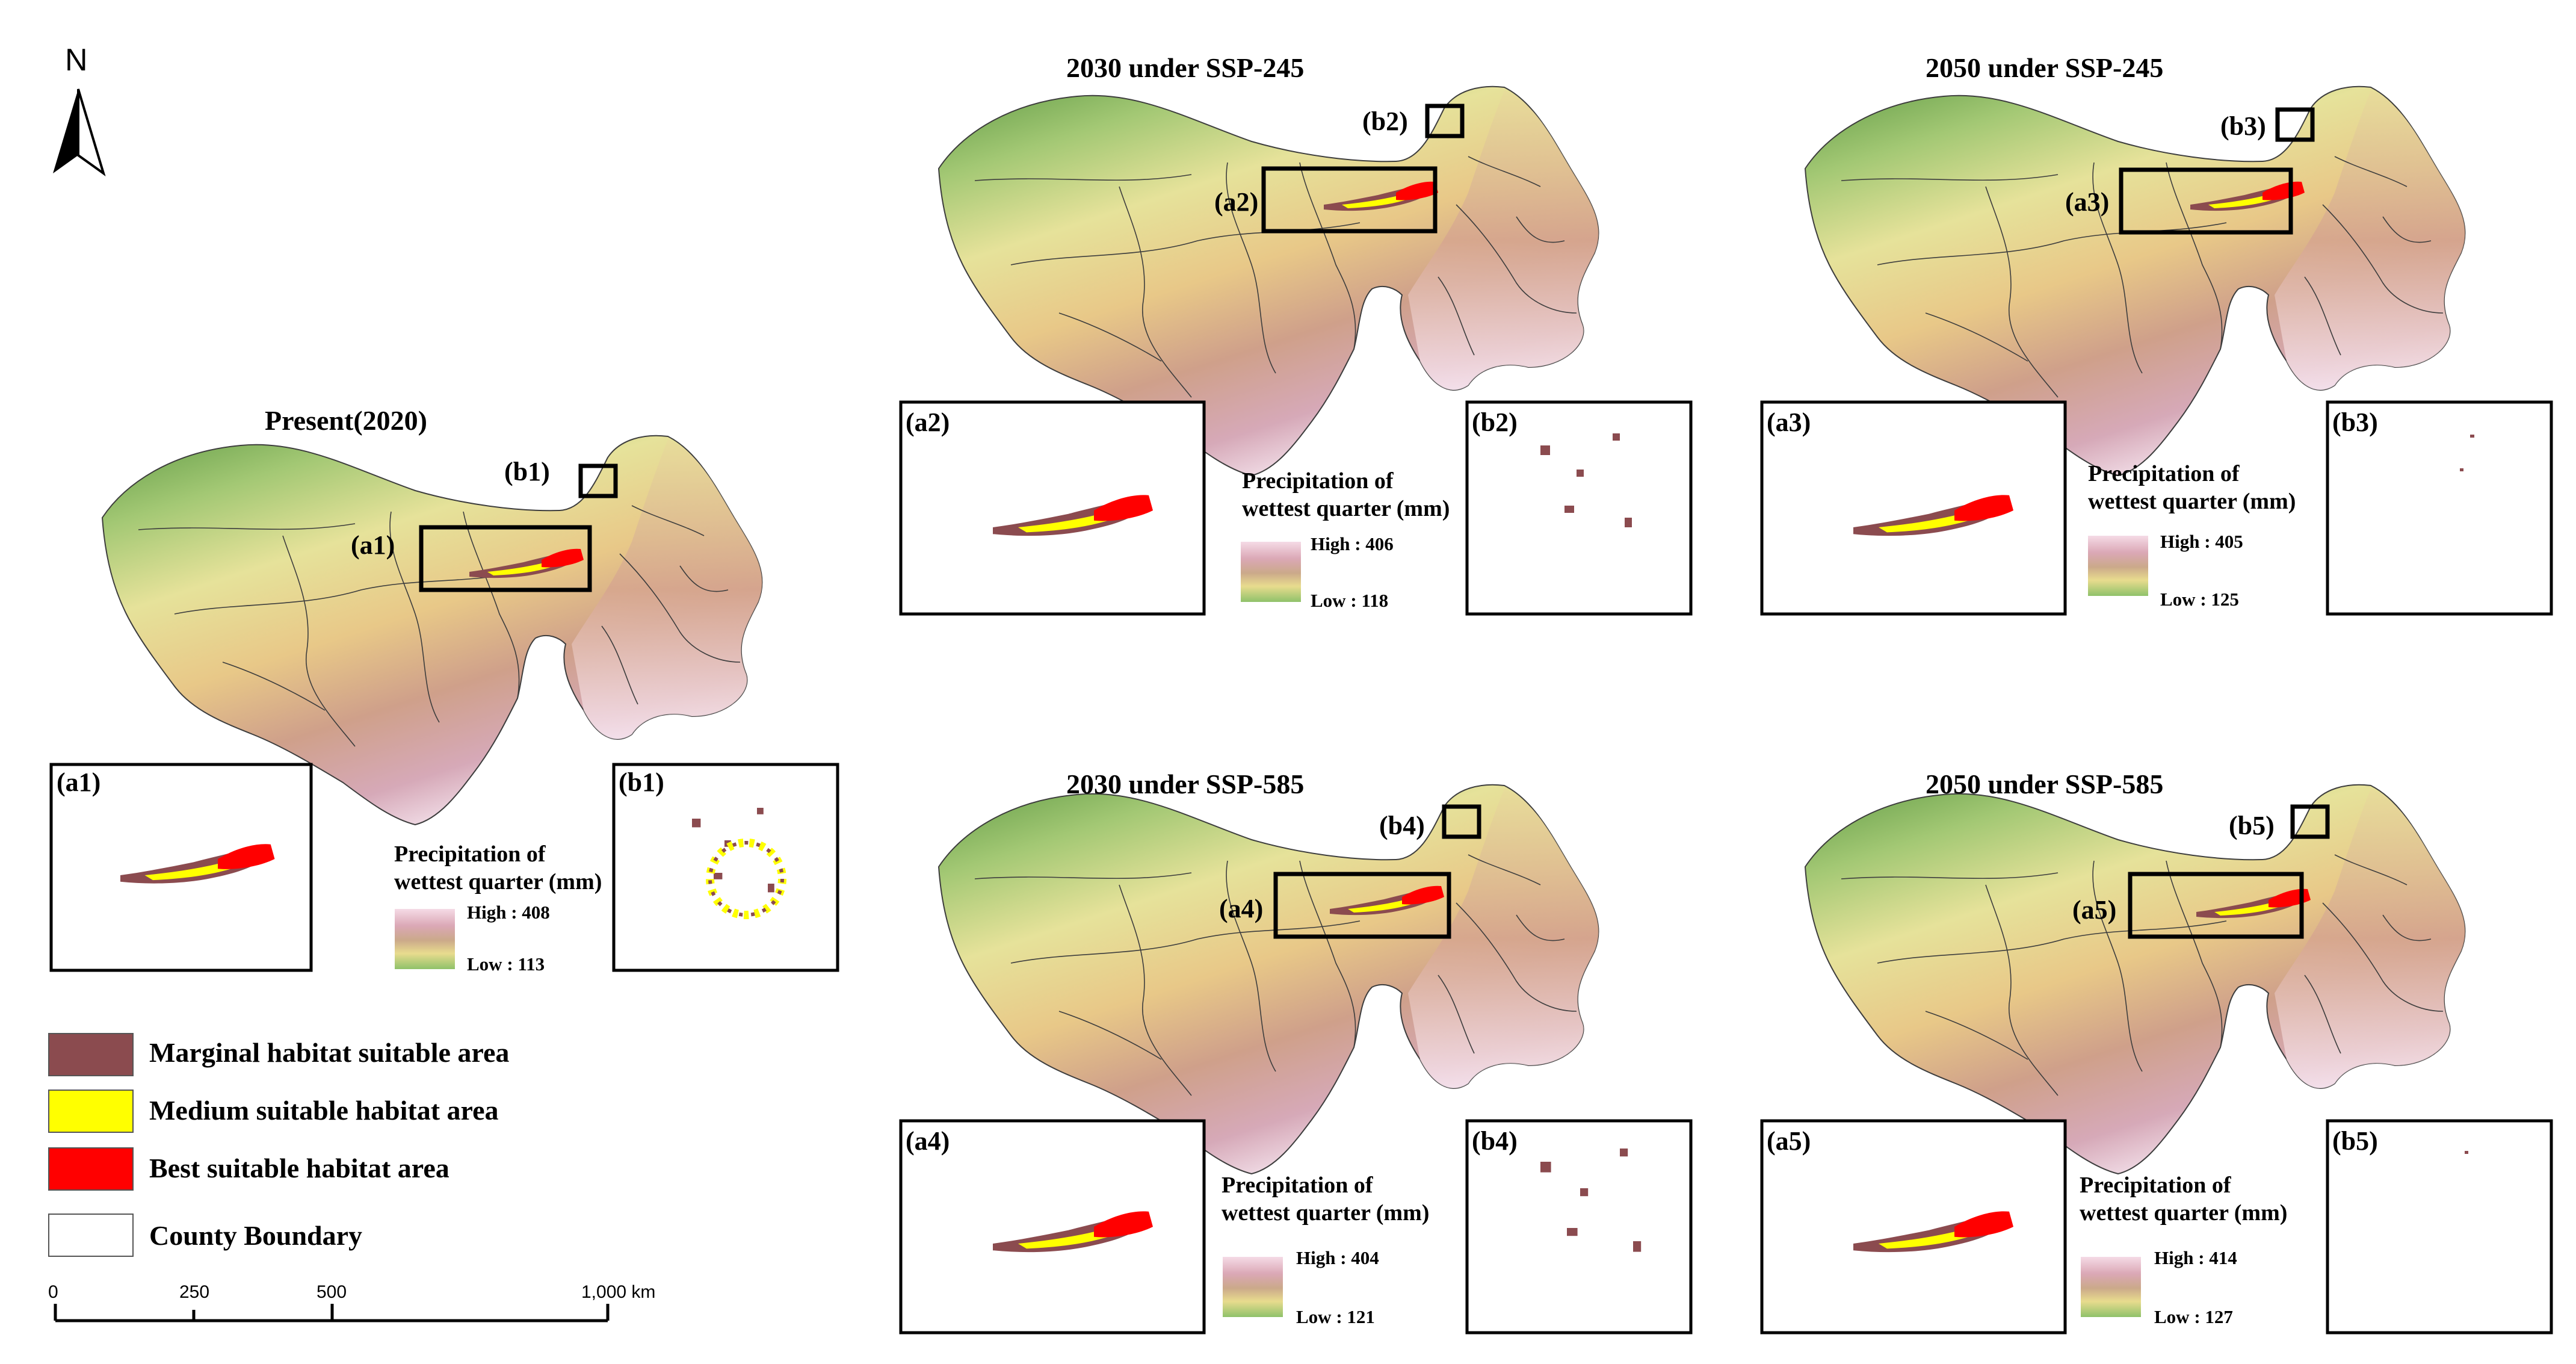 Image resolution: width=2576 pixels, height=1364 pixels. Describe the element at coordinates (1236, 202) in the screenshot. I see `map-tag-a2: (a2)` at that location.